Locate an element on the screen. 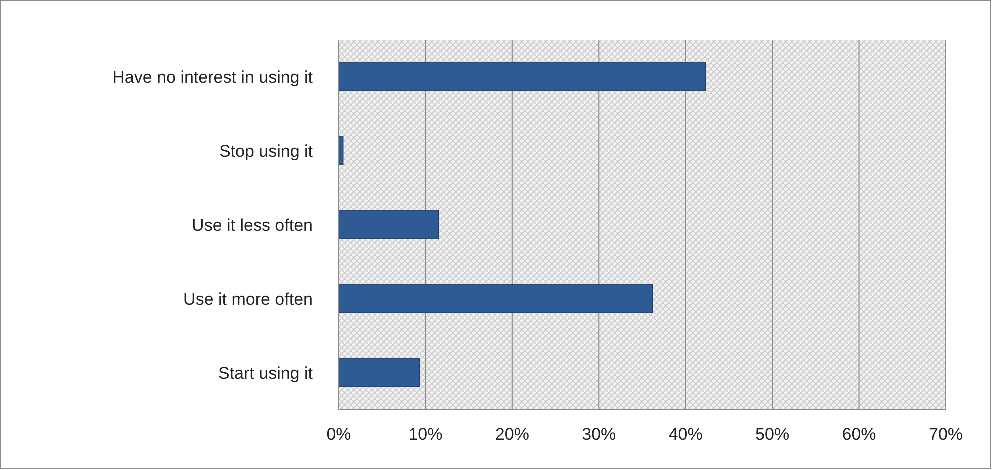  y-tick-label: Use it less often is located at coordinates (252, 225).